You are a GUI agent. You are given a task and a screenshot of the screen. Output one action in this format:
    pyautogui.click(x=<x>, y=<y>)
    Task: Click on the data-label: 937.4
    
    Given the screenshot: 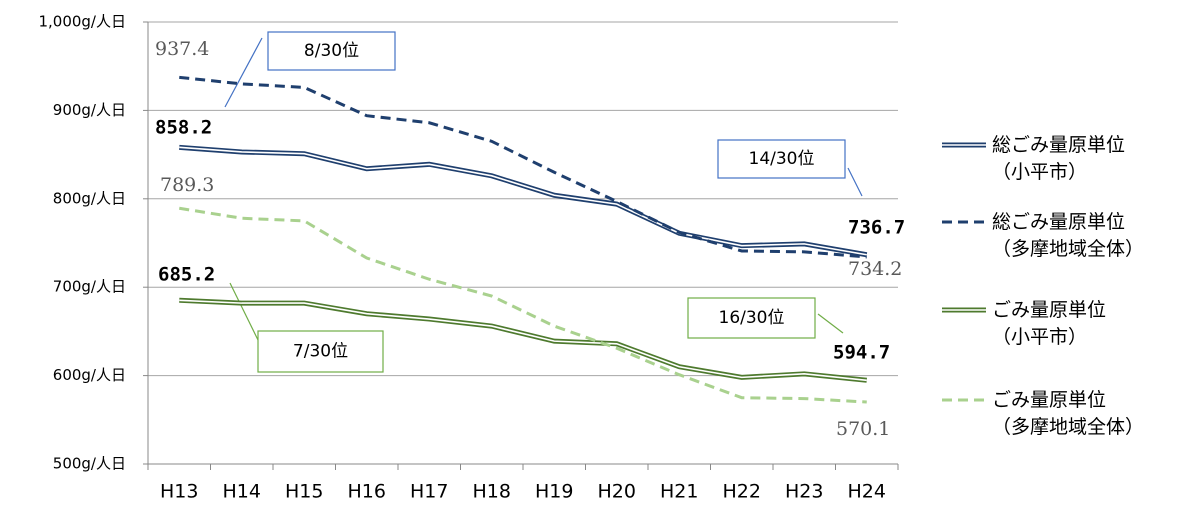 What is the action you would take?
    pyautogui.click(x=182, y=49)
    